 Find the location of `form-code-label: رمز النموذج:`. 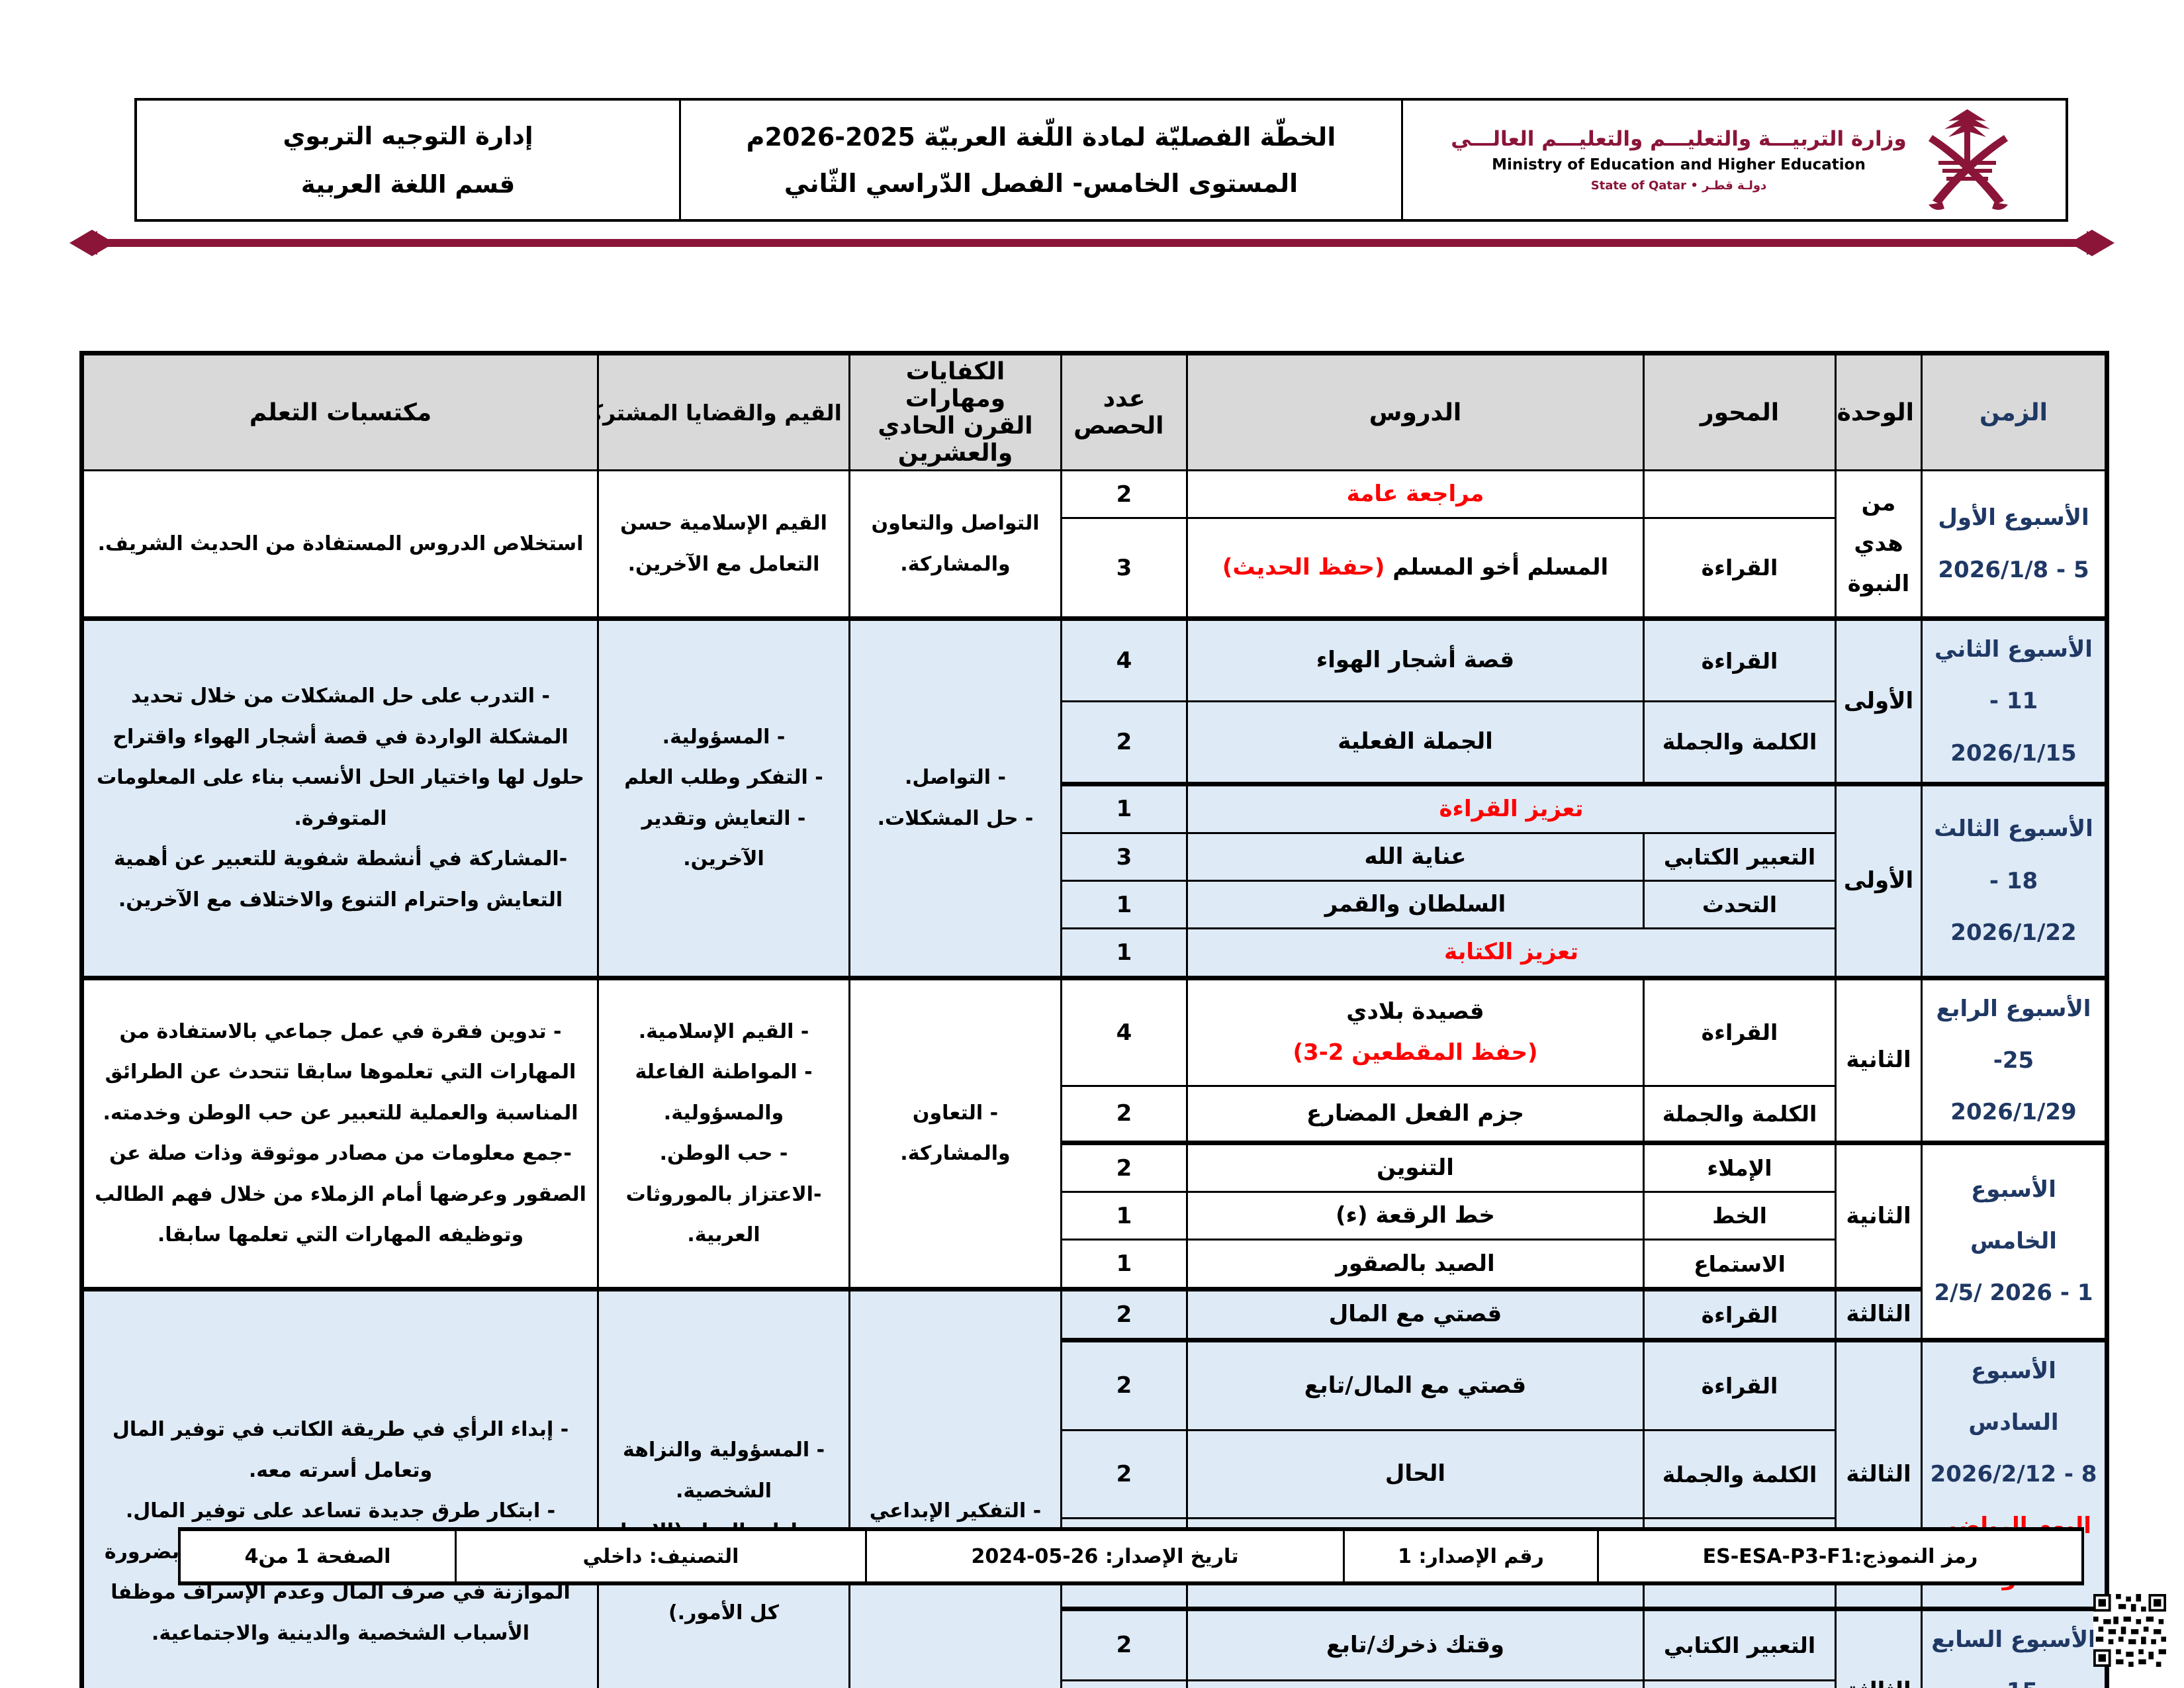

form-code-label: رمز النموذج: is located at coordinates (1916, 1556).